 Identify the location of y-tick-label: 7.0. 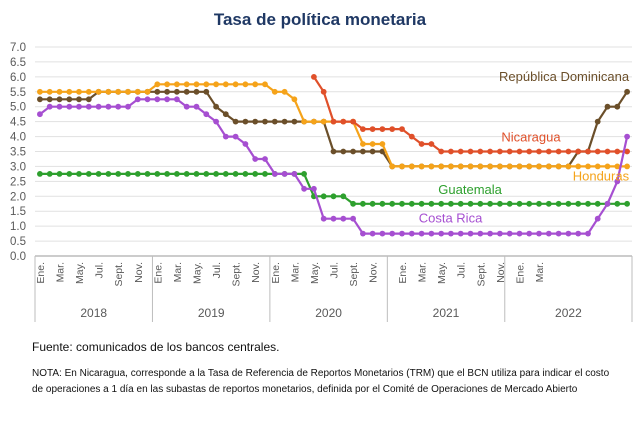
(18, 48).